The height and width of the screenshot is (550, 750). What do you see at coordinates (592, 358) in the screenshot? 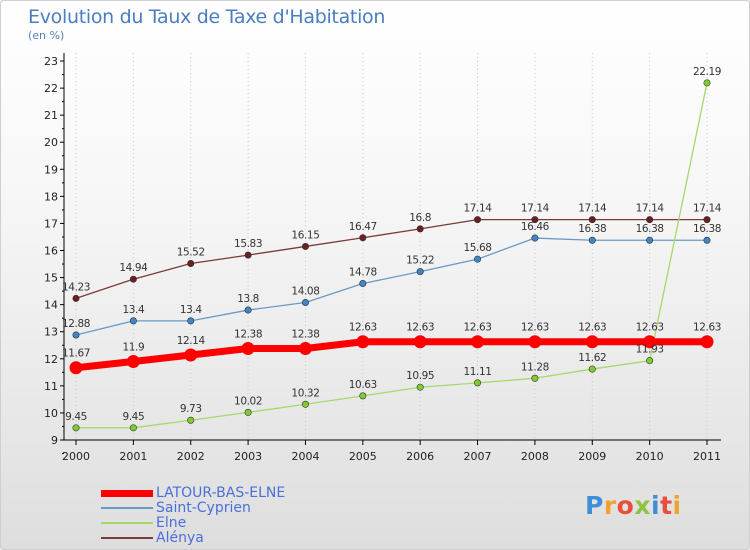
I see `data-label: 11.62` at bounding box center [592, 358].